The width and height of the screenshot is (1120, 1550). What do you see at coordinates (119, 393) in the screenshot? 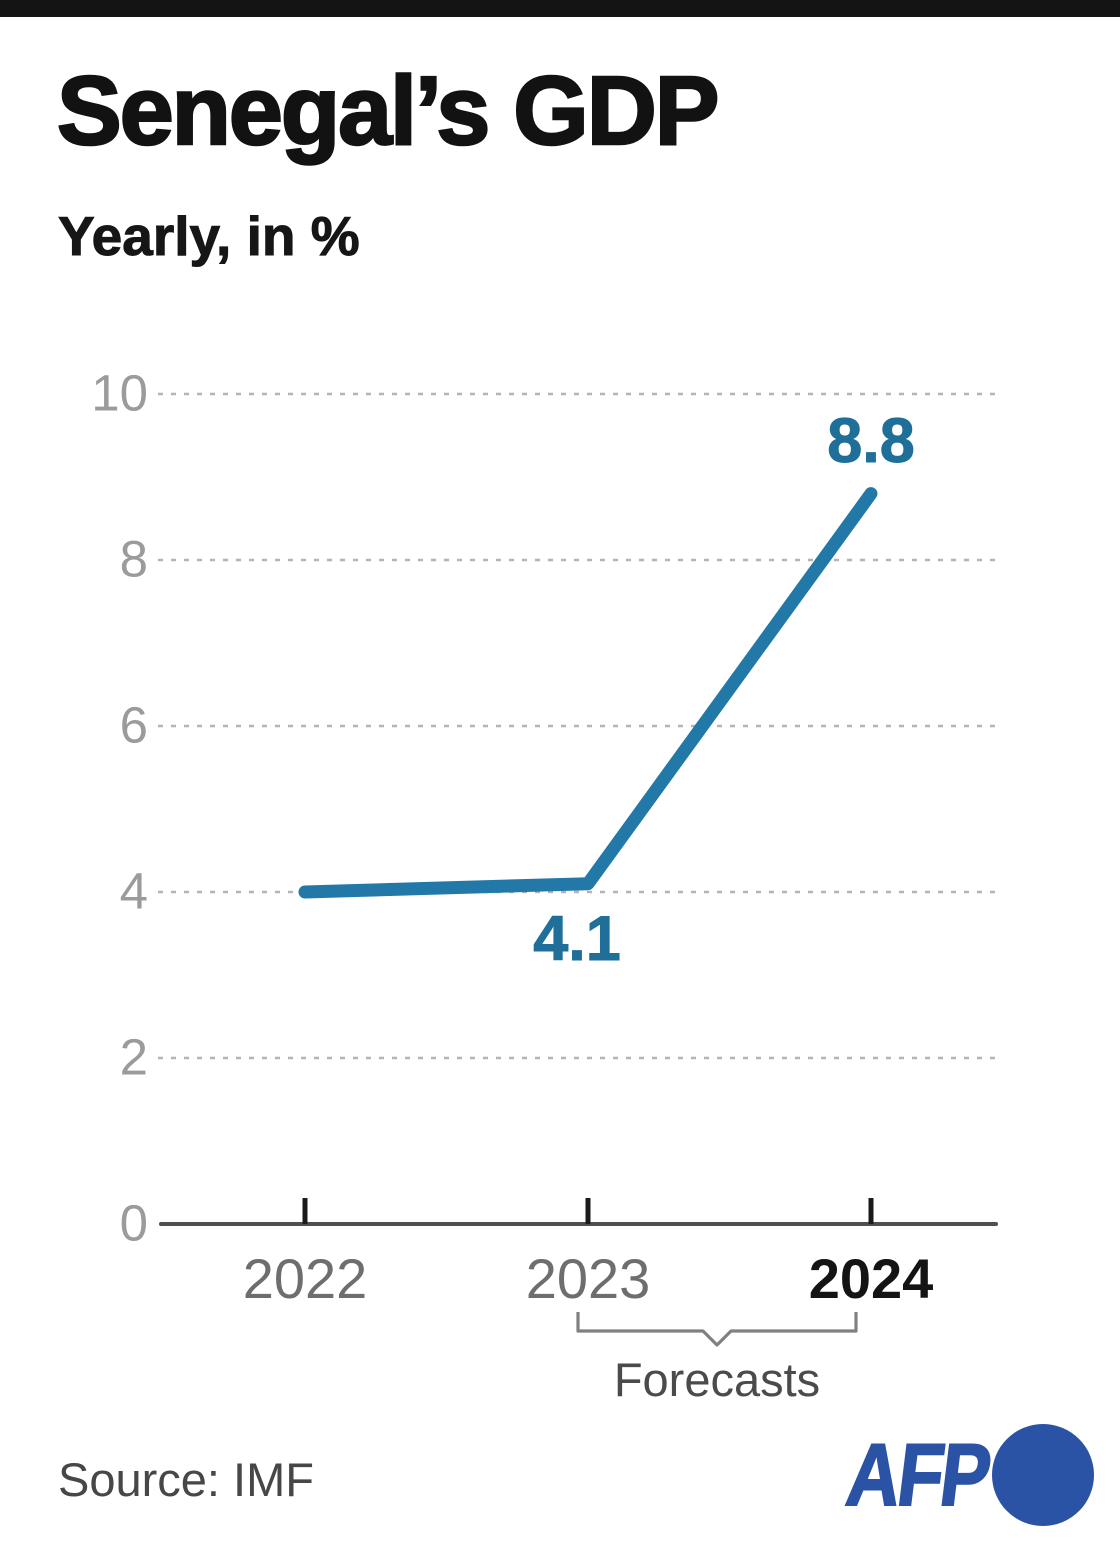
I see `y-axis-tick-label: 10` at bounding box center [119, 393].